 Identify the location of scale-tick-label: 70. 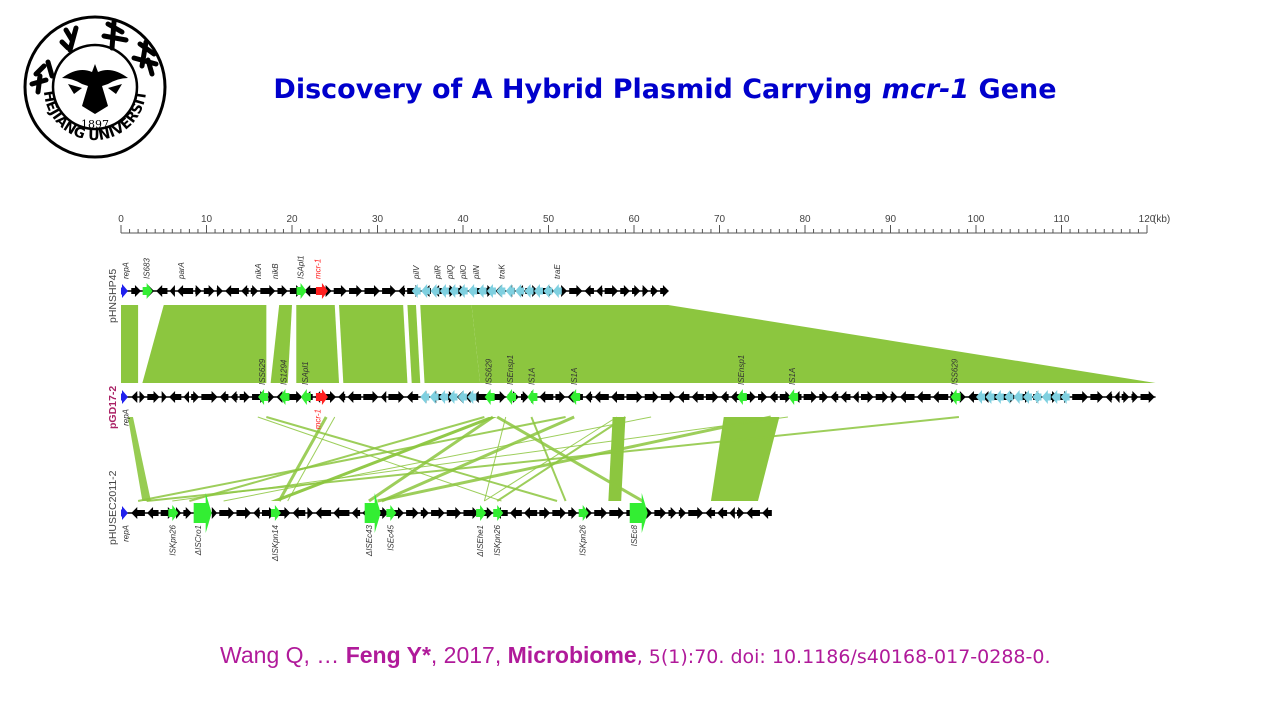
(720, 219).